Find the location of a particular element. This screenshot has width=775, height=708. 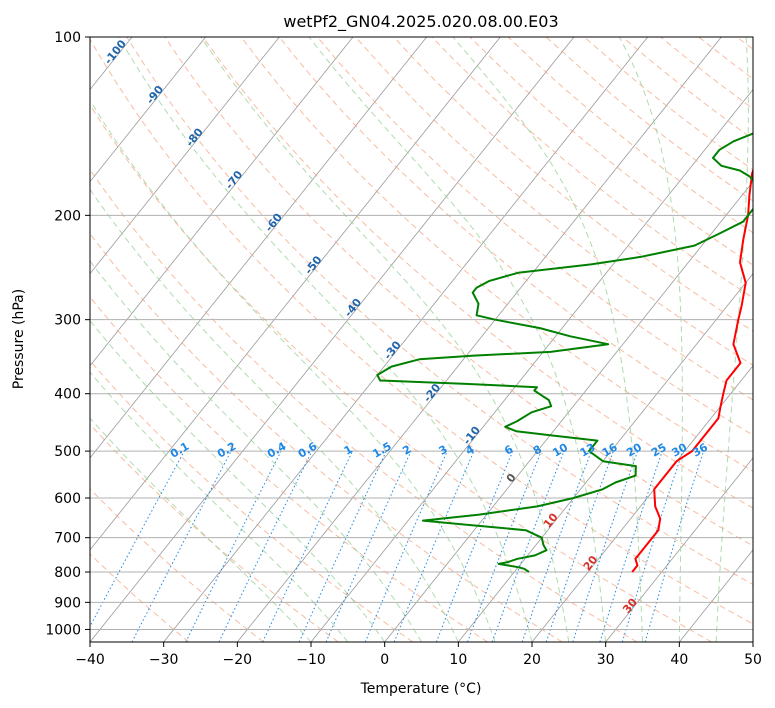

y-tick-label: 600 is located at coordinates (67, 499).